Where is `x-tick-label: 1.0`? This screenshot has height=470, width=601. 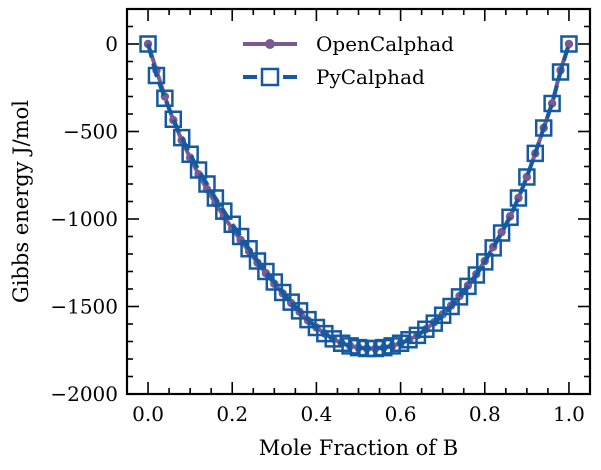 x-tick-label: 1.0 is located at coordinates (569, 414).